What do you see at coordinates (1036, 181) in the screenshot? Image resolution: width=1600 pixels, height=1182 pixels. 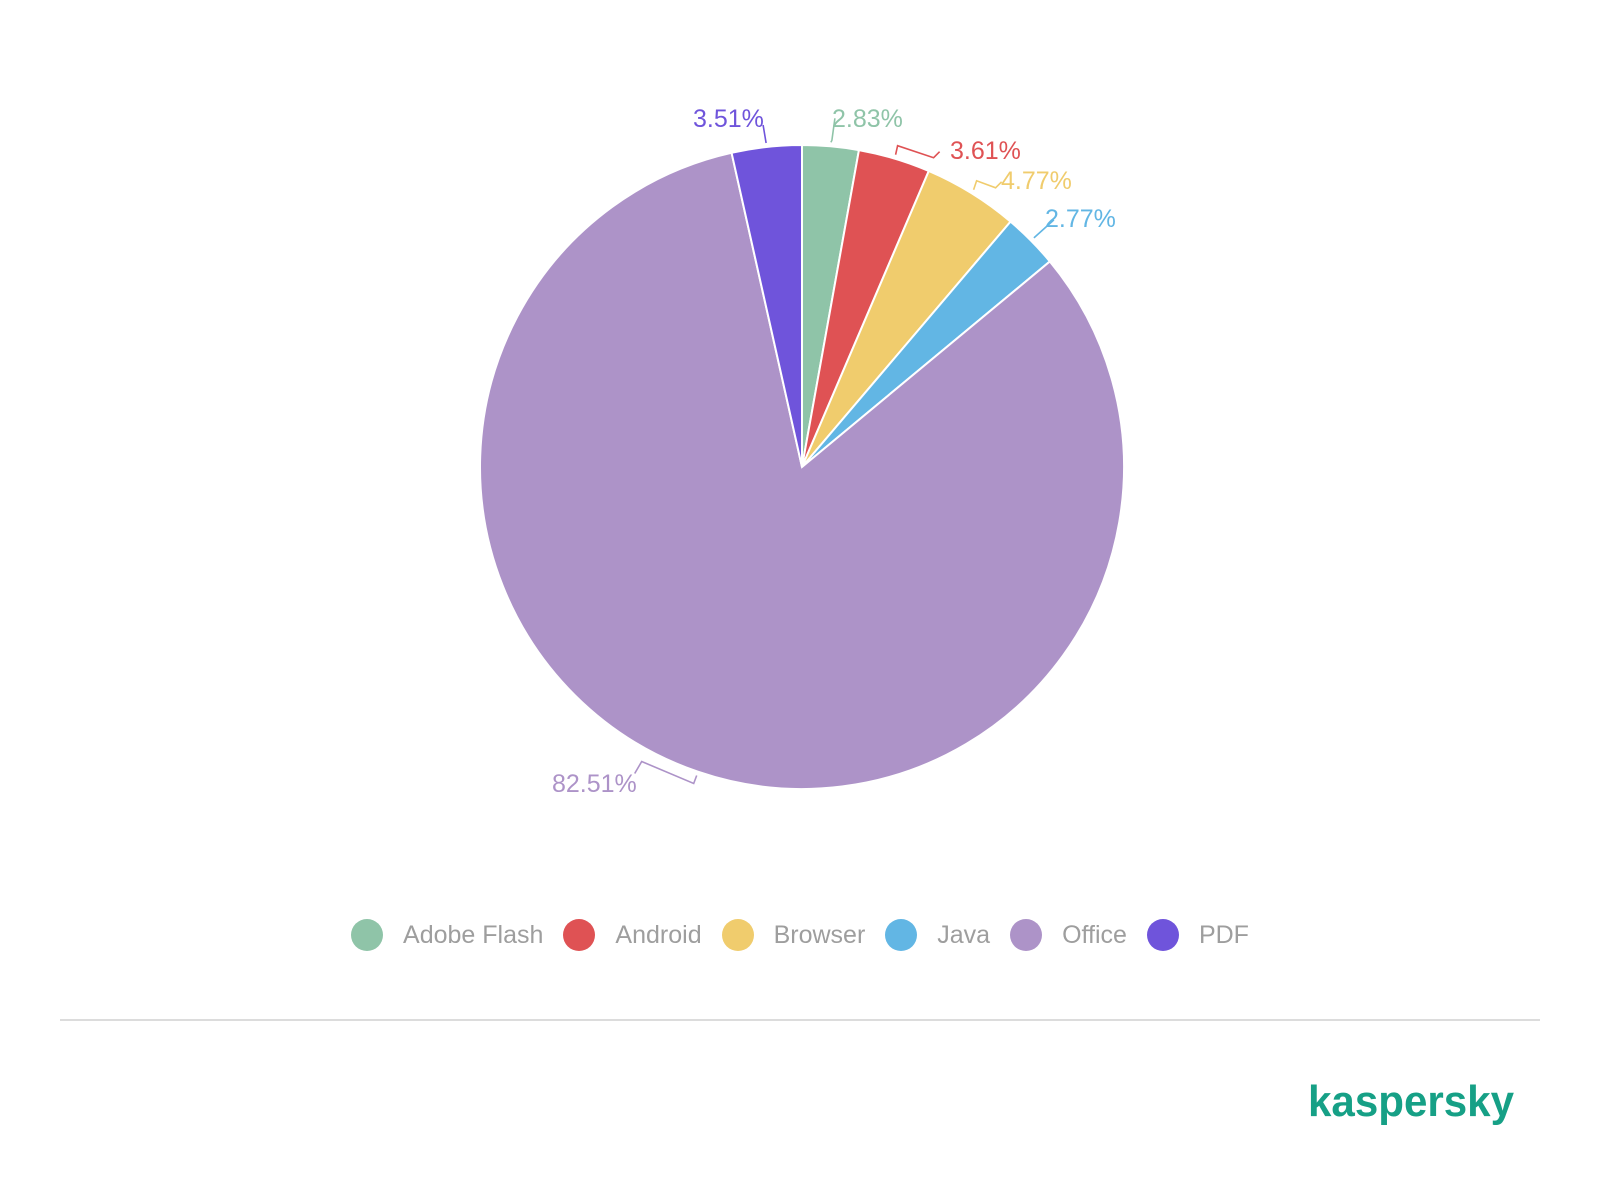 I see `data-label-browser: 4.77%` at bounding box center [1036, 181].